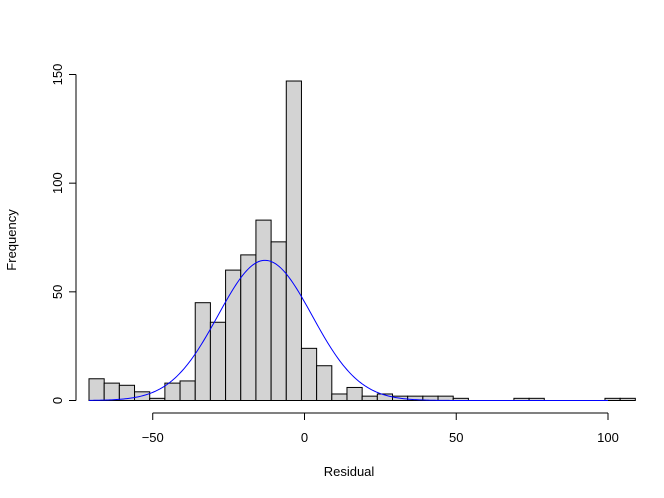 The height and width of the screenshot is (498, 664). I want to click on x-tick-label: 0, so click(304, 437).